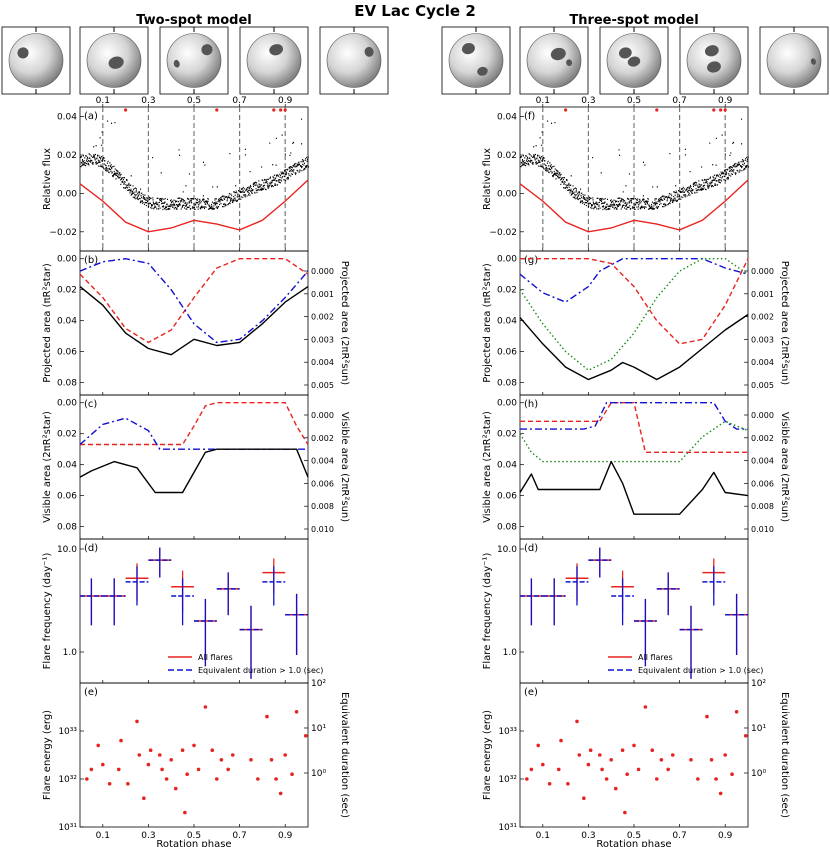 Image resolution: width=830 pixels, height=847 pixels. I want to click on ytick2-label: 0.008, so click(762, 506).